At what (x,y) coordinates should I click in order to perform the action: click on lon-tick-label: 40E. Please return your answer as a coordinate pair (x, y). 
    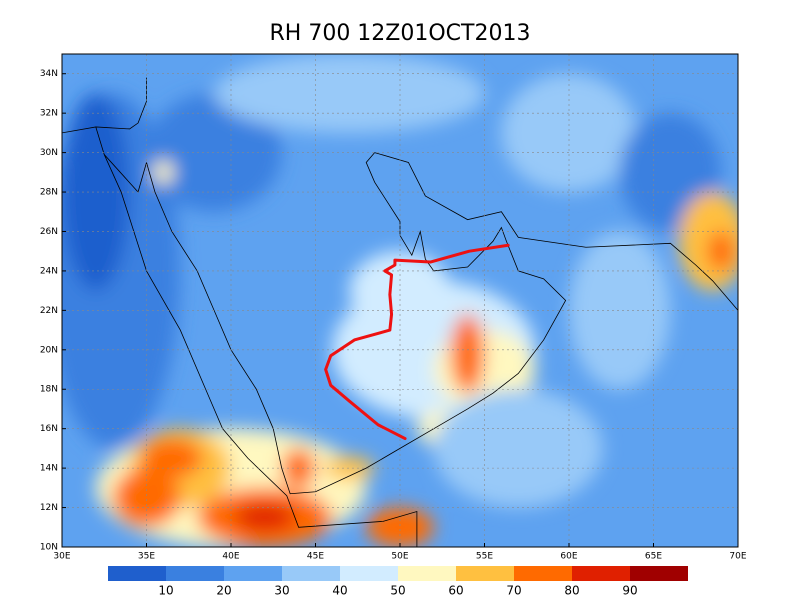
    Looking at the image, I should click on (230, 557).